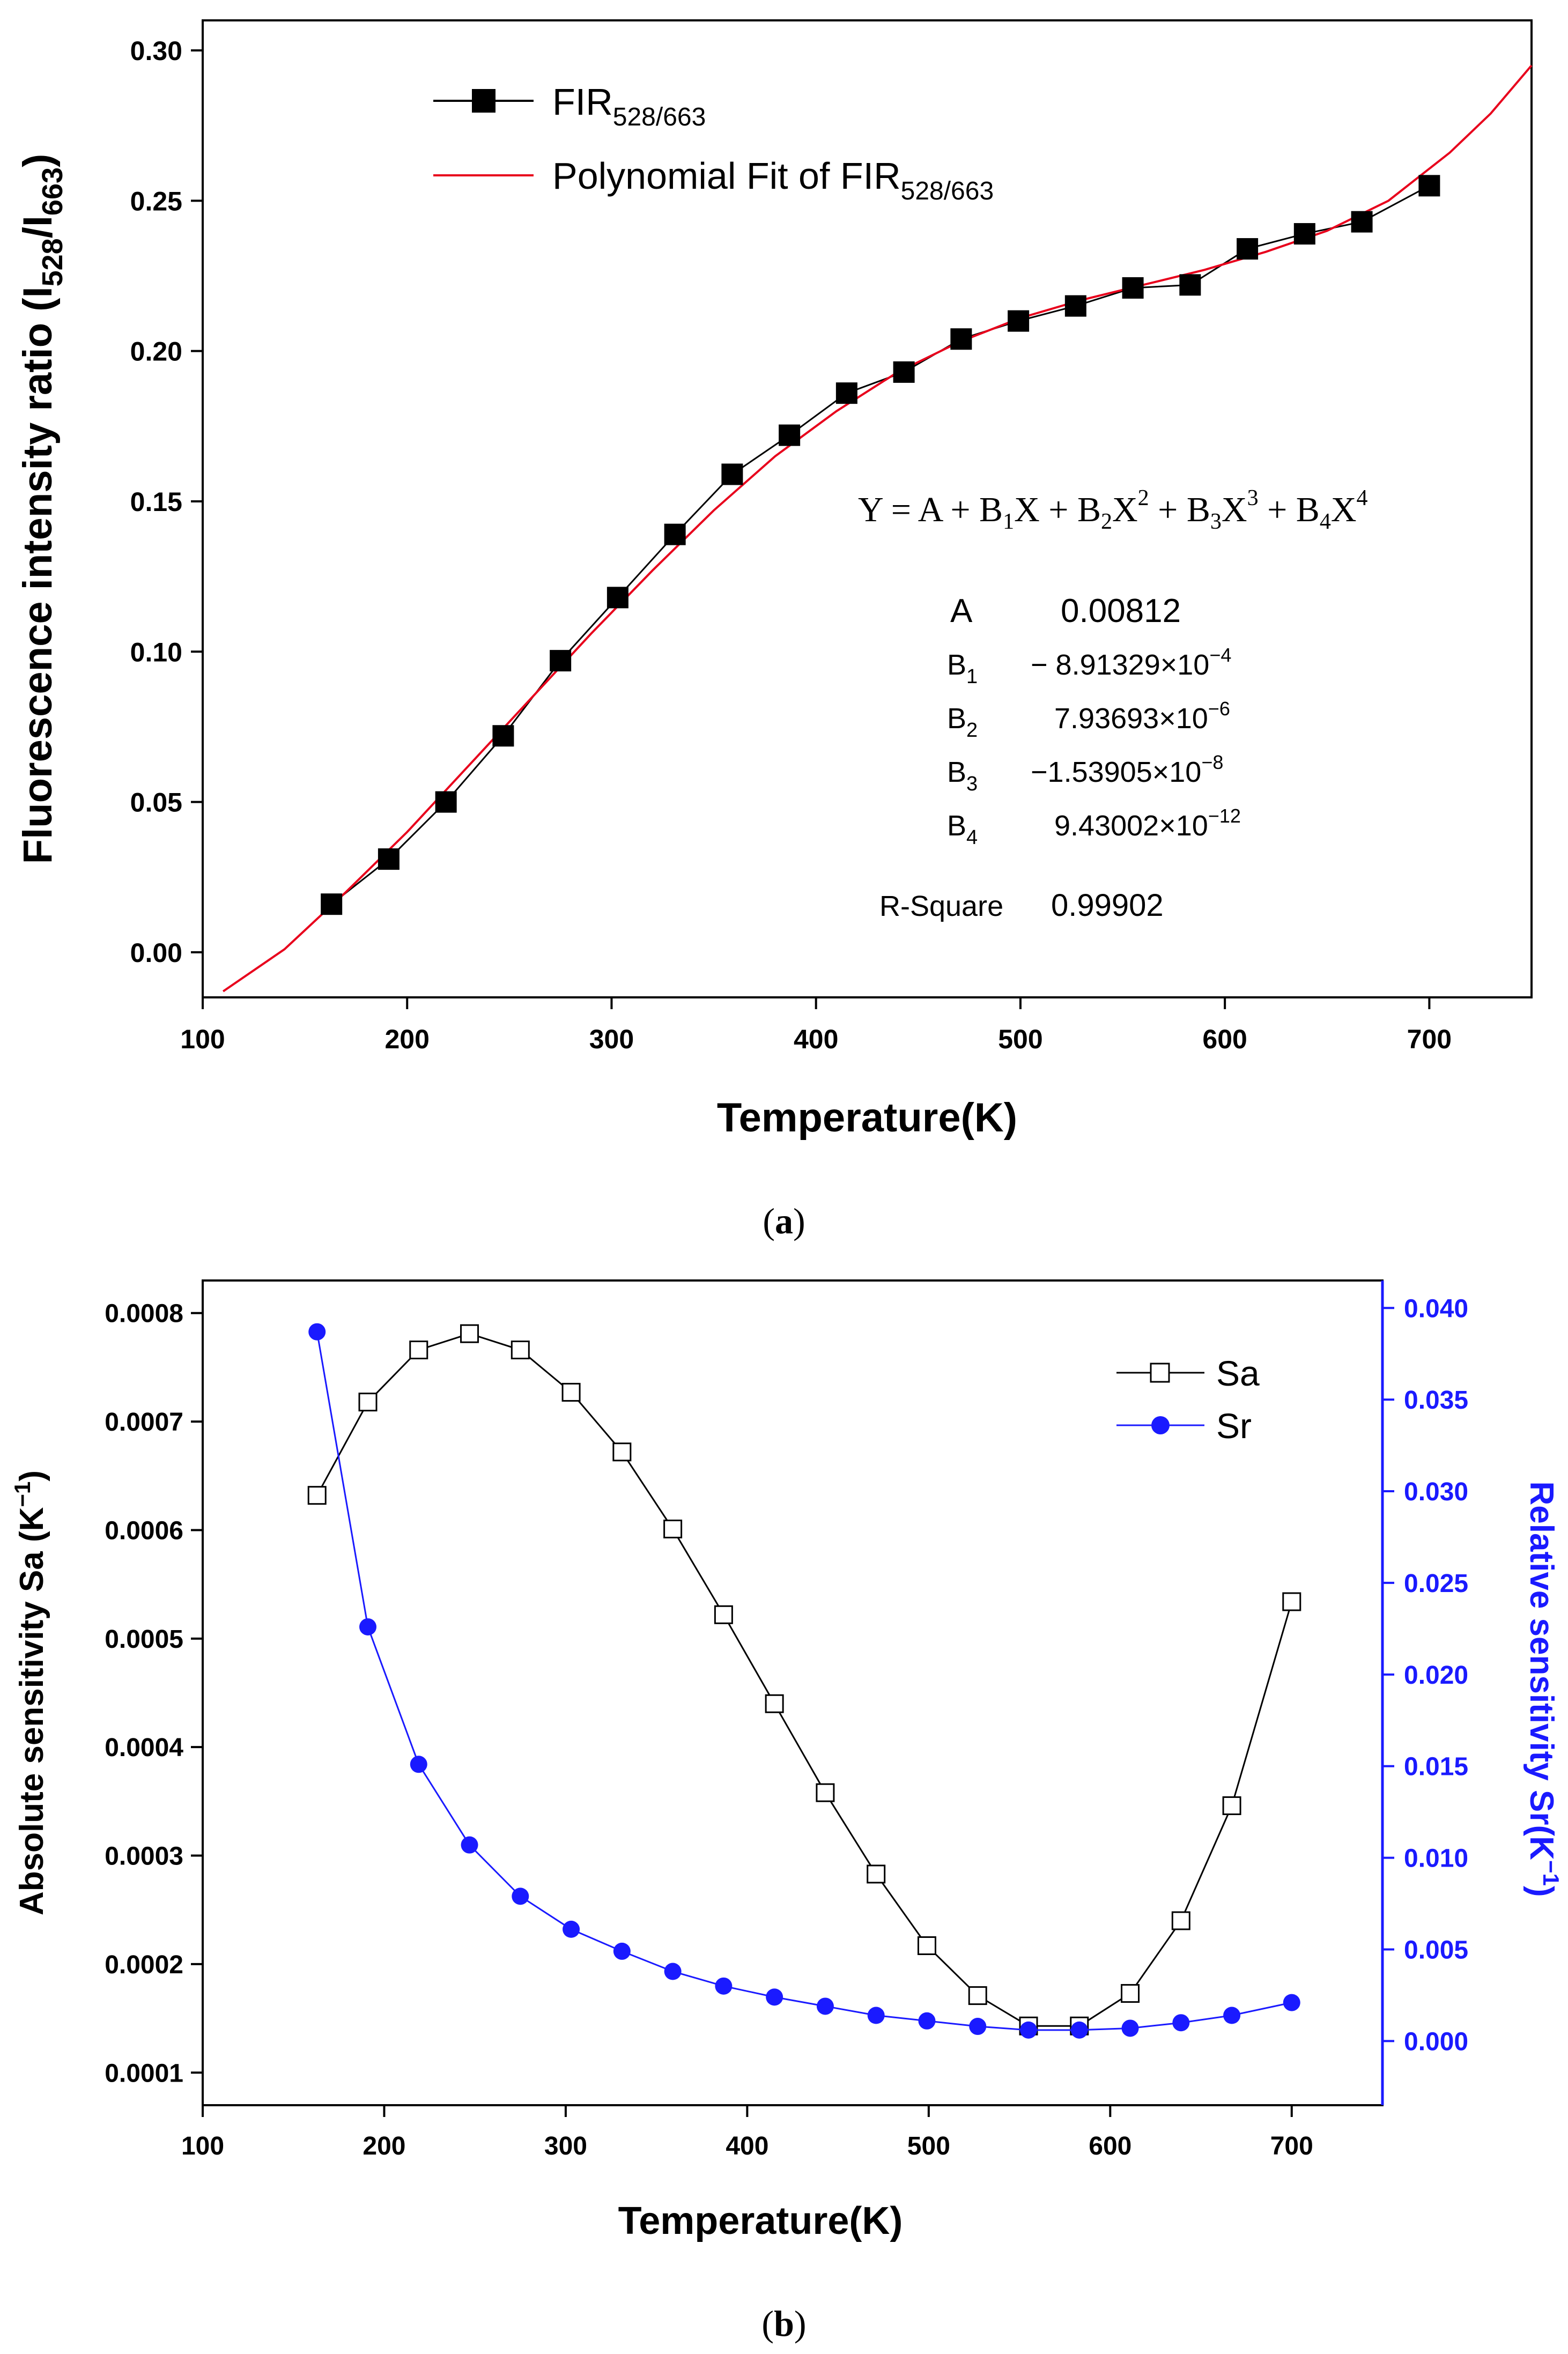  What do you see at coordinates (384, 2146) in the screenshot?
I see `panel-b-x-tick-label: 200` at bounding box center [384, 2146].